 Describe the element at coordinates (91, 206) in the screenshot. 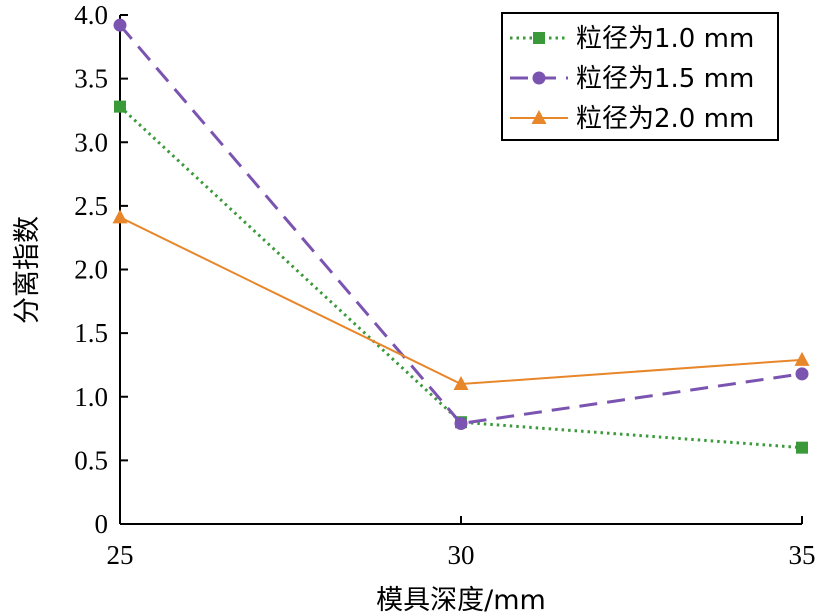

I see `y-tick-label: 2.5` at that location.